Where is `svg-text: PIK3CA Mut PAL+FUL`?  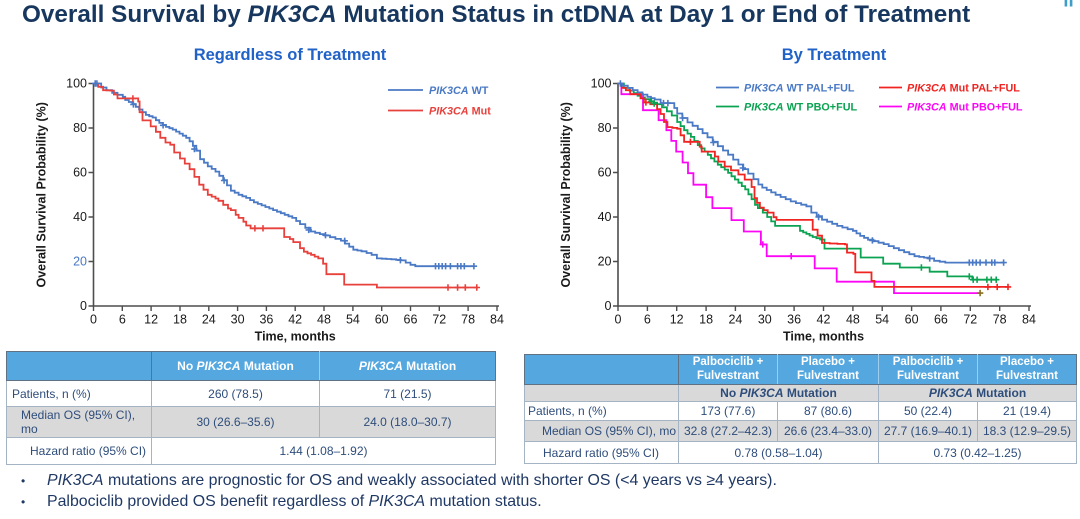 svg-text: PIK3CA Mut PAL+FUL is located at coordinates (963, 89).